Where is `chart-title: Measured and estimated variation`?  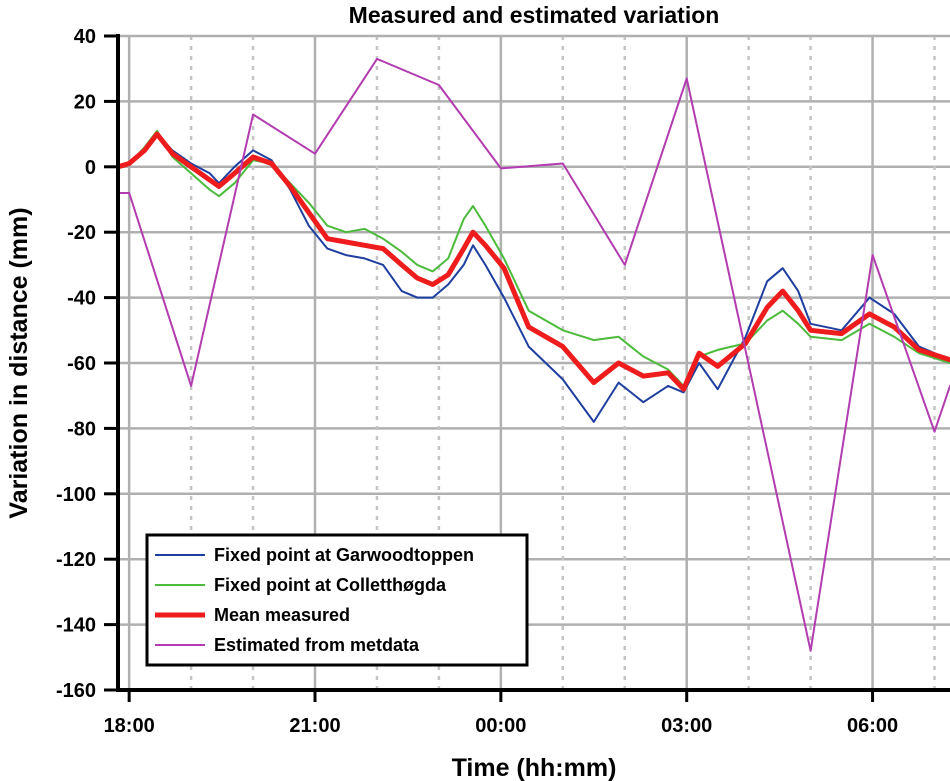 chart-title: Measured and estimated variation is located at coordinates (534, 15).